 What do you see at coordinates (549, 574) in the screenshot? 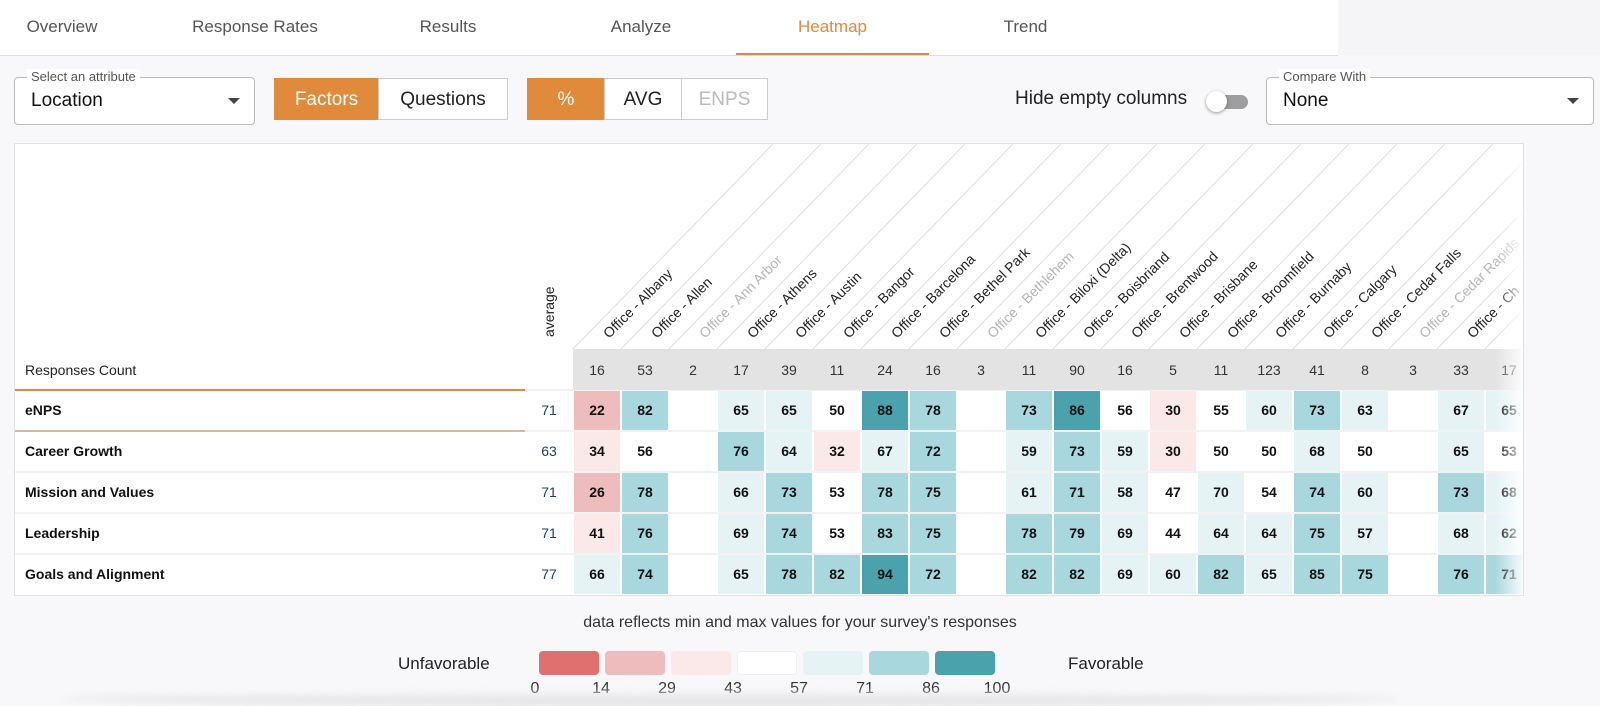
I see `row-average: 77` at bounding box center [549, 574].